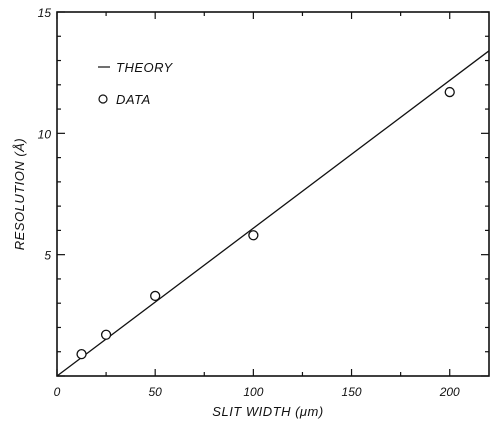  Describe the element at coordinates (133, 99) in the screenshot. I see `legend-data-label: DATA` at that location.